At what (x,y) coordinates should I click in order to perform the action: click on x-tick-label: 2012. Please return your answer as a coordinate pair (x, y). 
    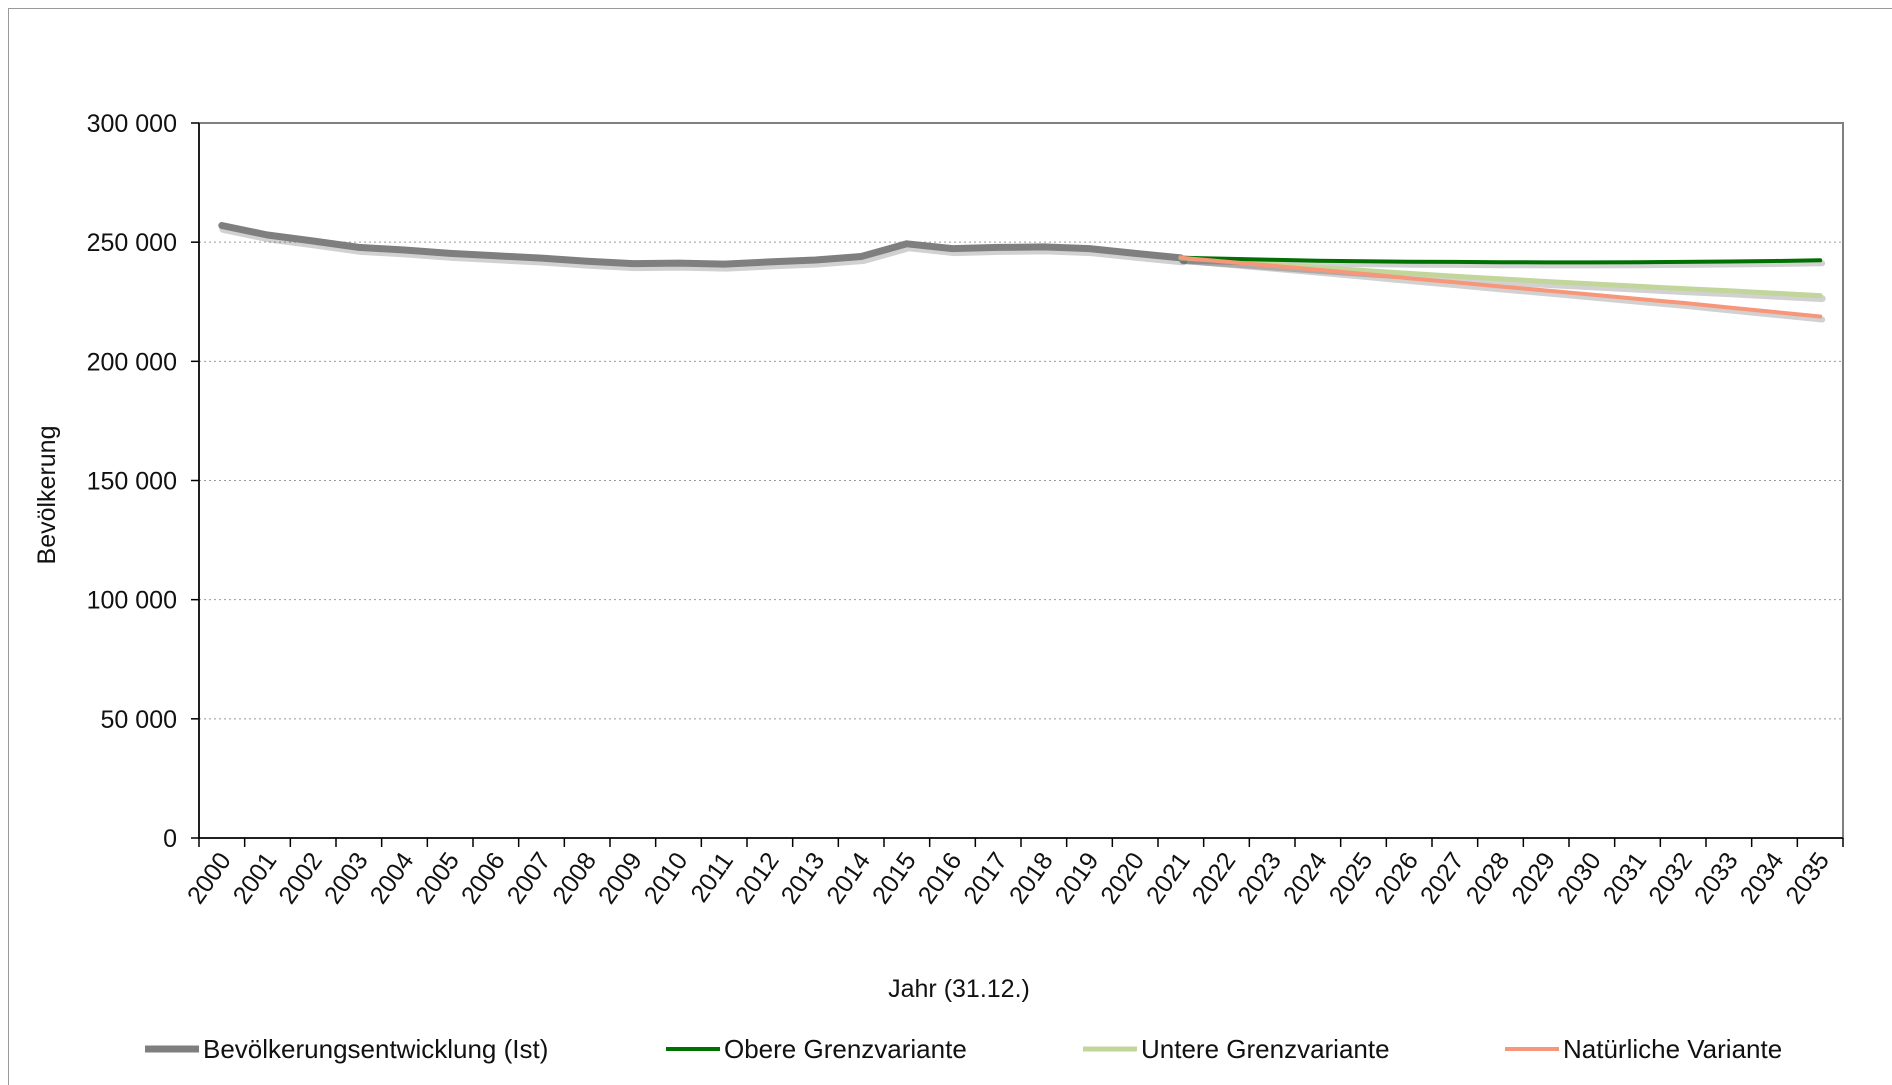
    Looking at the image, I should click on (757, 878).